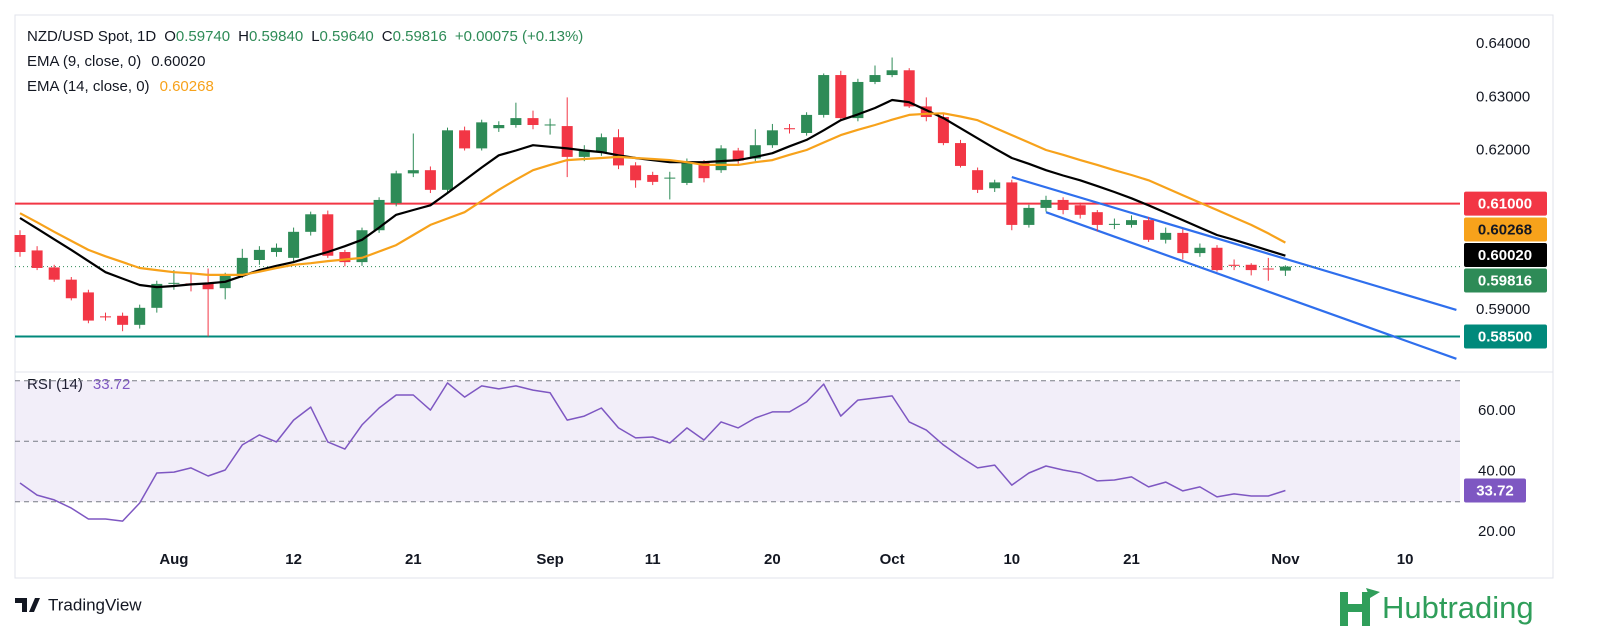 This screenshot has height=644, width=1601. What do you see at coordinates (91, 36) in the screenshot?
I see `symbol: NZD/USD Spot, 1D` at bounding box center [91, 36].